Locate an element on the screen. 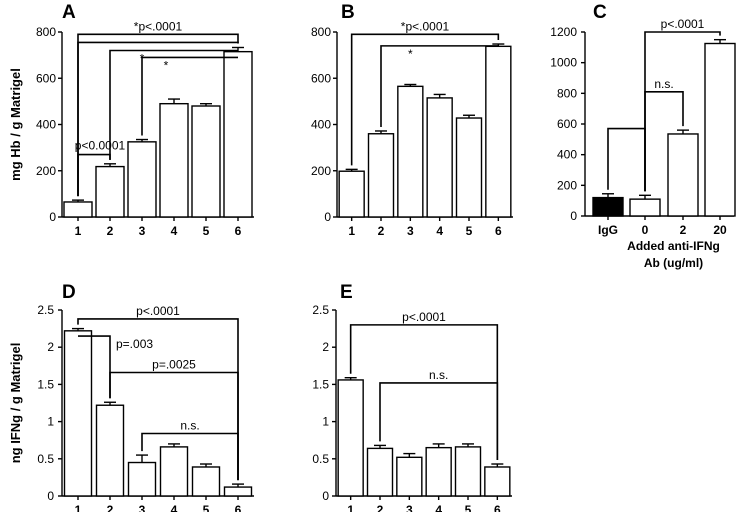 This screenshot has height=512, width=742. panel-B: B 0 200 400 600 800 1 2 3 4 5 6 *p<.0001 * is located at coordinates (412, 120).